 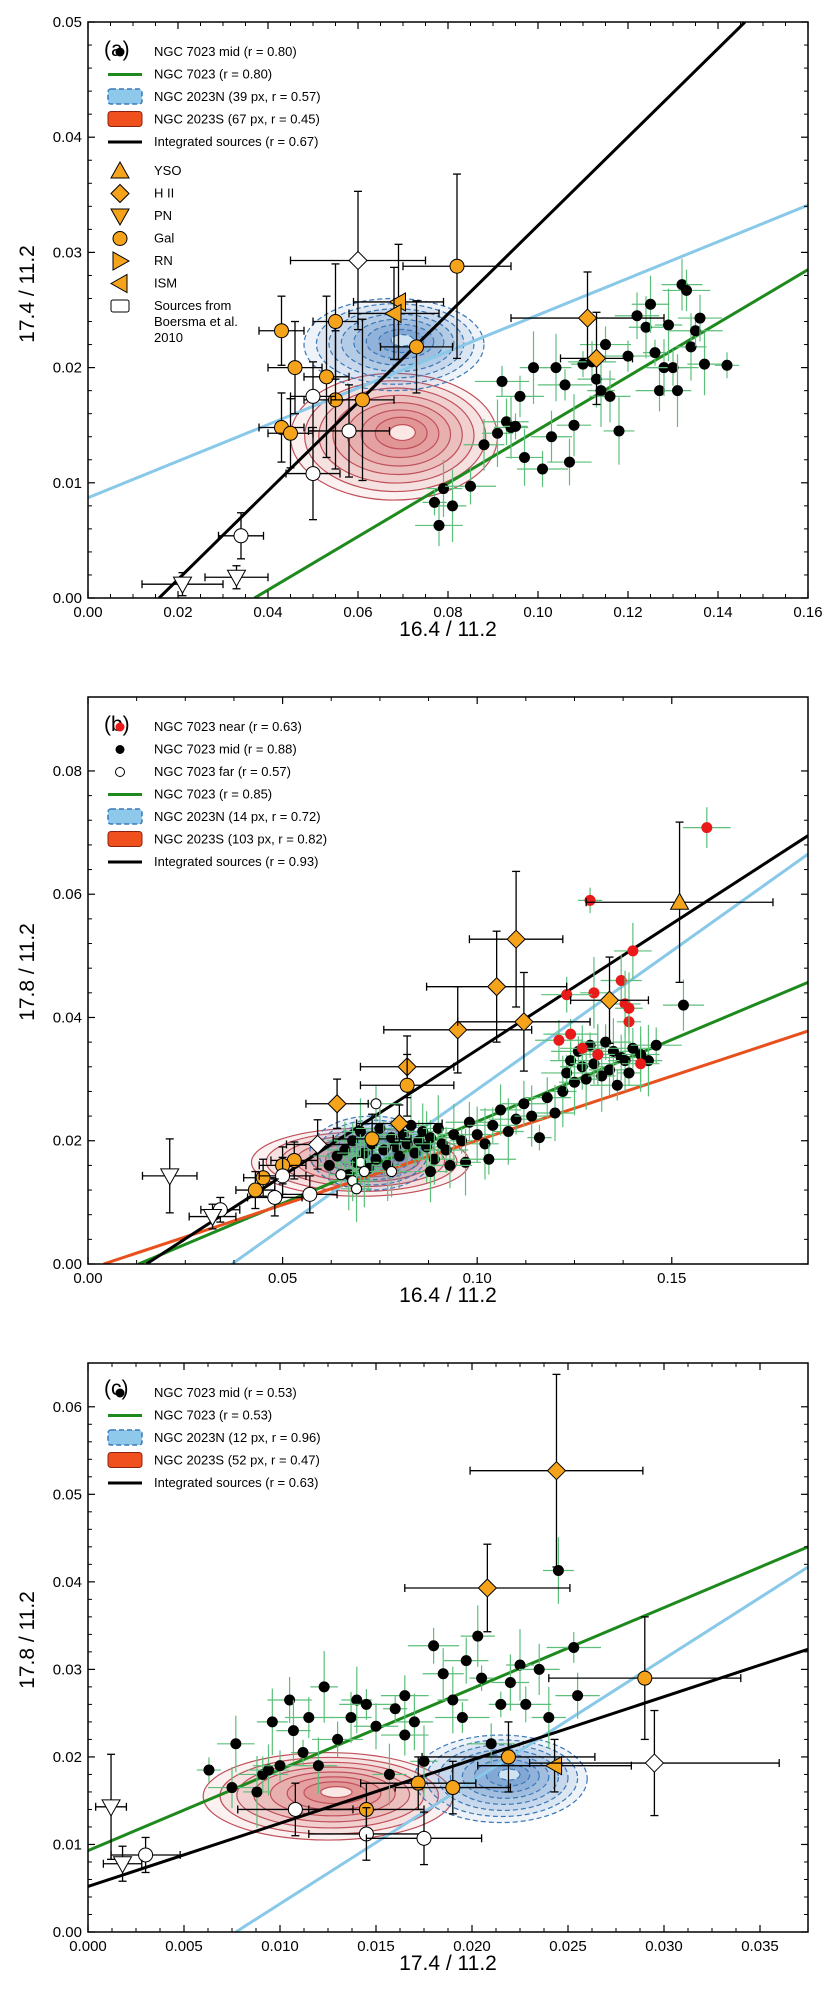 What do you see at coordinates (196, 321) in the screenshot?
I see `legend-label: Sources from Boersma et al. 2010` at bounding box center [196, 321].